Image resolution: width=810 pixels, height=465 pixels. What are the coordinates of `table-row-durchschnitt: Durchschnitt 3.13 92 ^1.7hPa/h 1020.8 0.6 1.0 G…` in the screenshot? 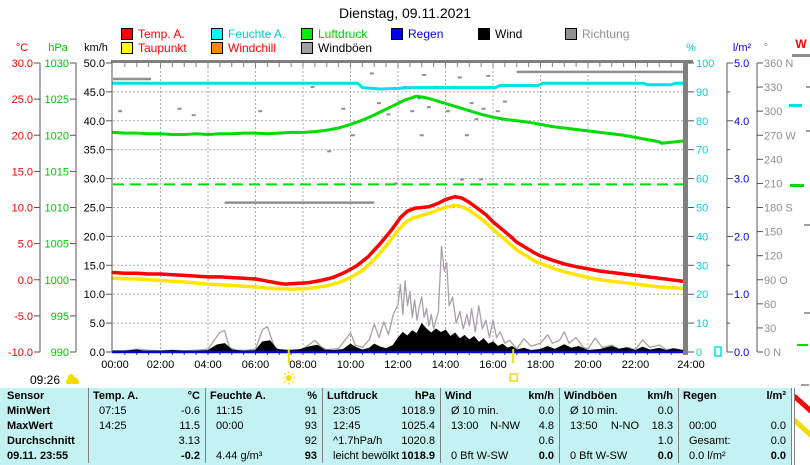 It's located at (395, 440).